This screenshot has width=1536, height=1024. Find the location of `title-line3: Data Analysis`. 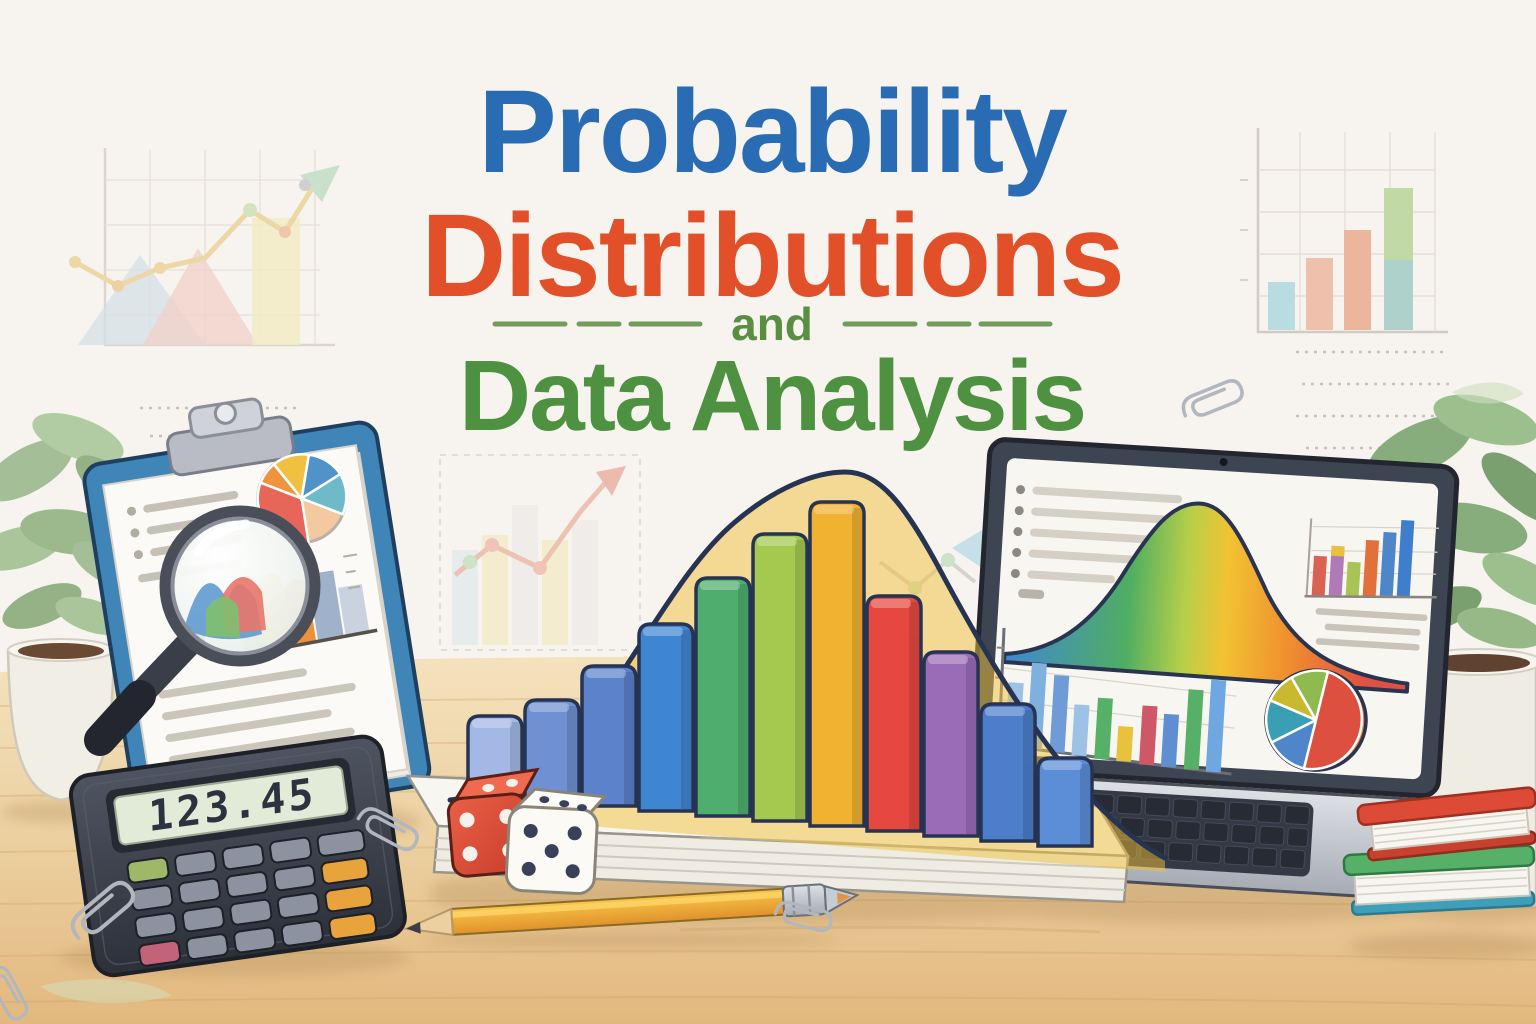

title-line3: Data Analysis is located at coordinates (772, 396).